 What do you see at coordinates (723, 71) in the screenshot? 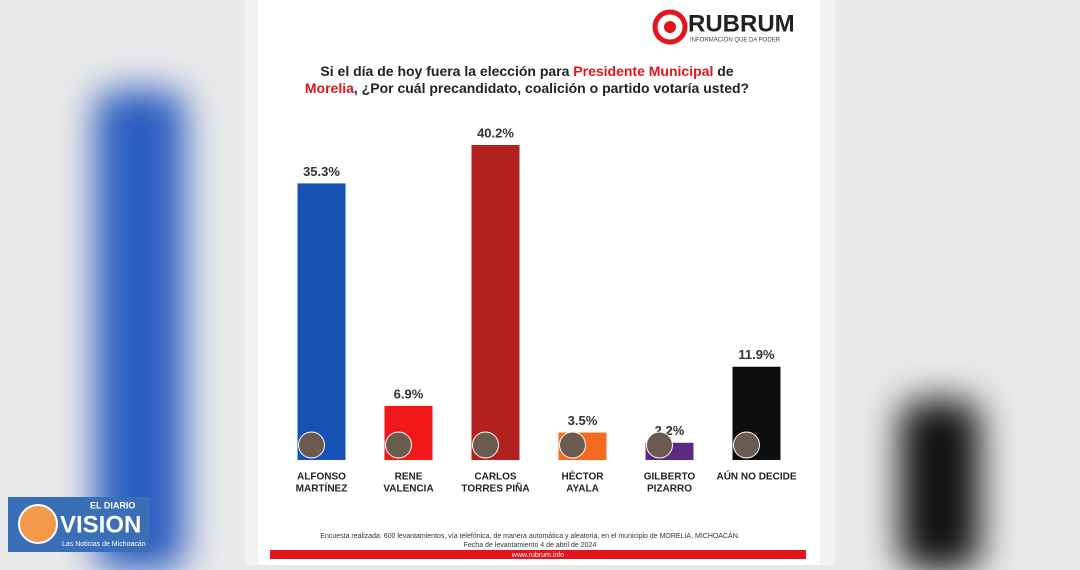
I see `title-part: de` at bounding box center [723, 71].